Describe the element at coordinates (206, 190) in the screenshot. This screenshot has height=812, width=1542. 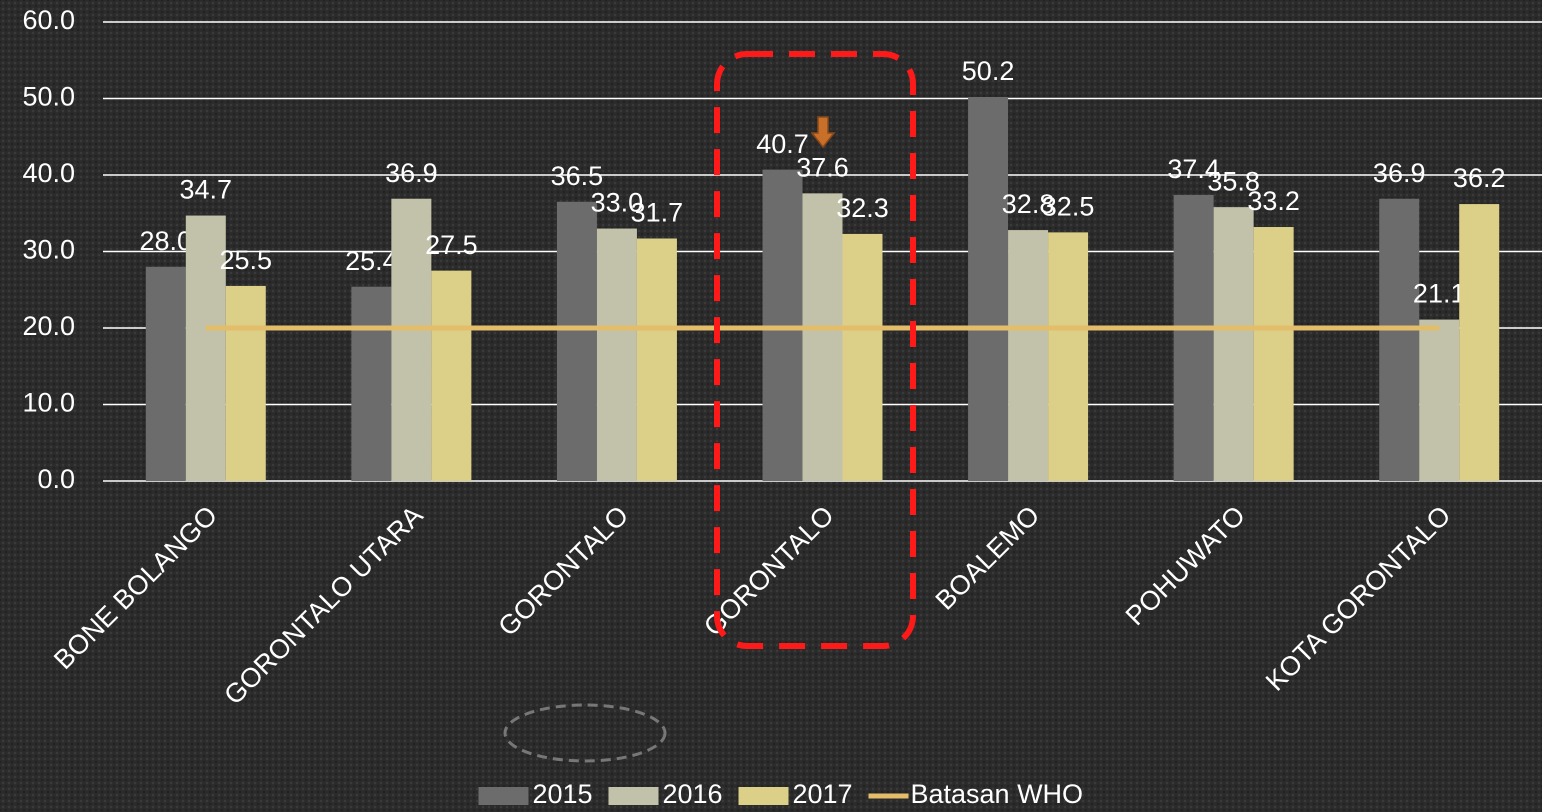
I see `value-label: 34.7` at that location.